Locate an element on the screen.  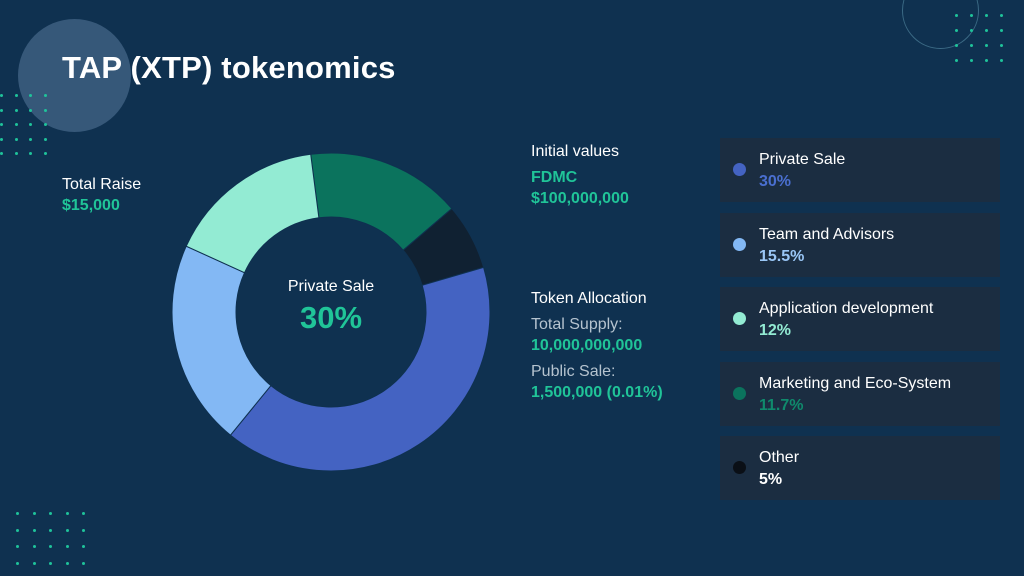
total-raise-label: Total Raise is located at coordinates (102, 184).